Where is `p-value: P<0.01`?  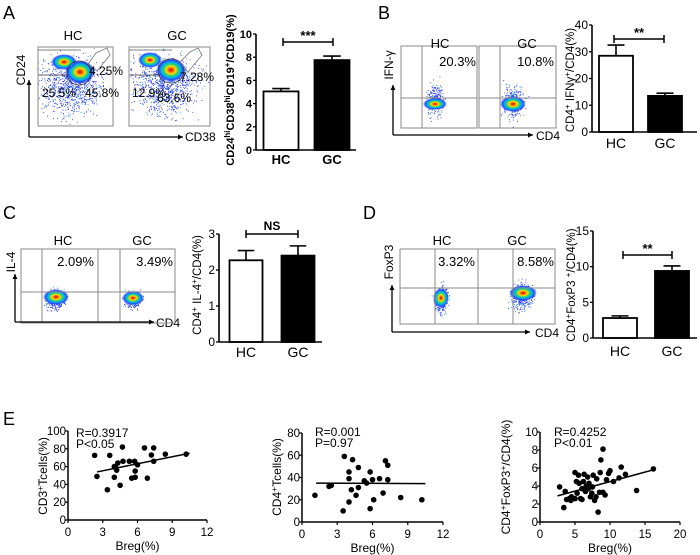
p-value: P<0.01 is located at coordinates (573, 443).